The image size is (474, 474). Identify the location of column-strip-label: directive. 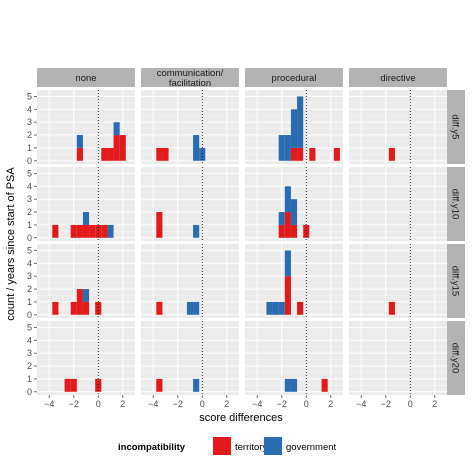
(397, 78).